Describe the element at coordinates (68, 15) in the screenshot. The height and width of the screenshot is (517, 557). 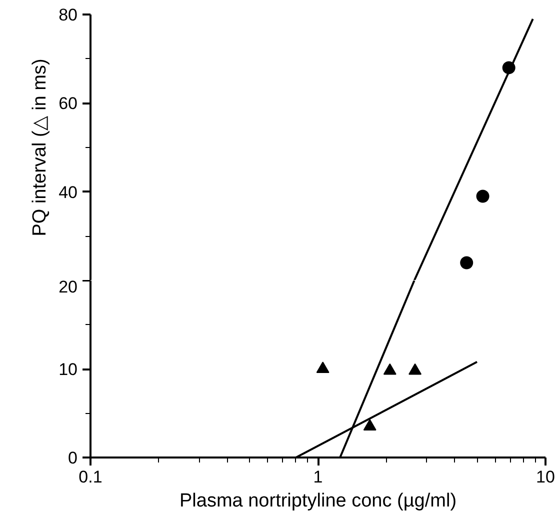
I see `y-tick-label: 80` at that location.